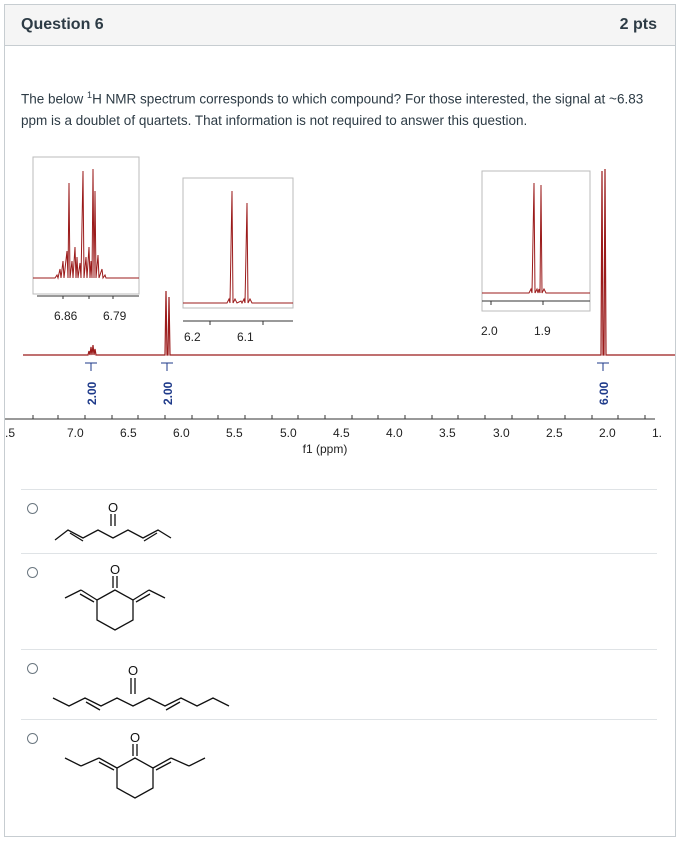 The width and height of the screenshot is (685, 843). Describe the element at coordinates (92, 393) in the screenshot. I see `integral-1-label: 2.00` at that location.